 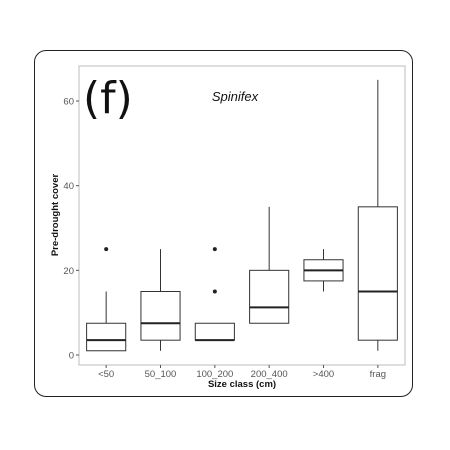 What do you see at coordinates (55, 215) in the screenshot?
I see `y-axis-title: Pre-drought cover` at bounding box center [55, 215].